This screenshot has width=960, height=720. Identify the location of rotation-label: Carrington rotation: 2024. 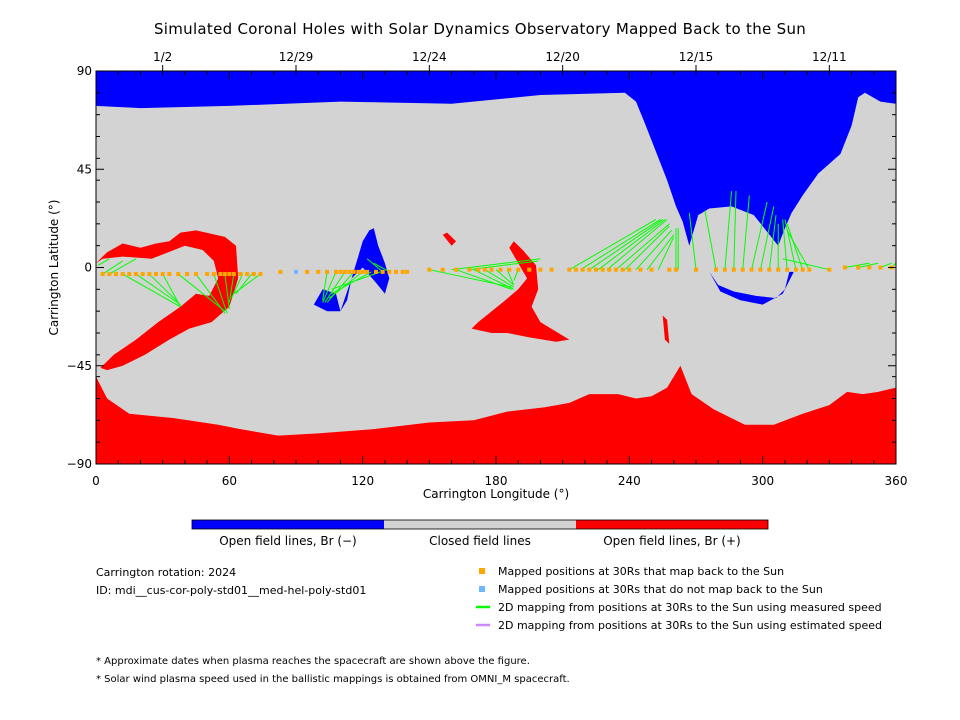
(166, 572).